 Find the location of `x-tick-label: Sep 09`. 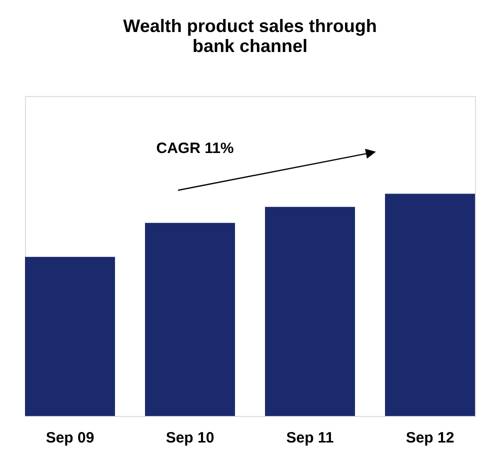

x-tick-label: Sep 09 is located at coordinates (70, 438).